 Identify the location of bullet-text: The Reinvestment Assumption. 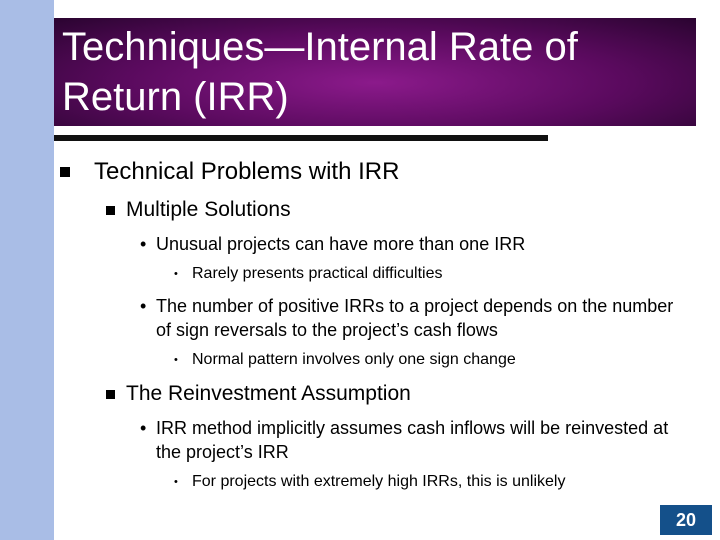
(268, 393).